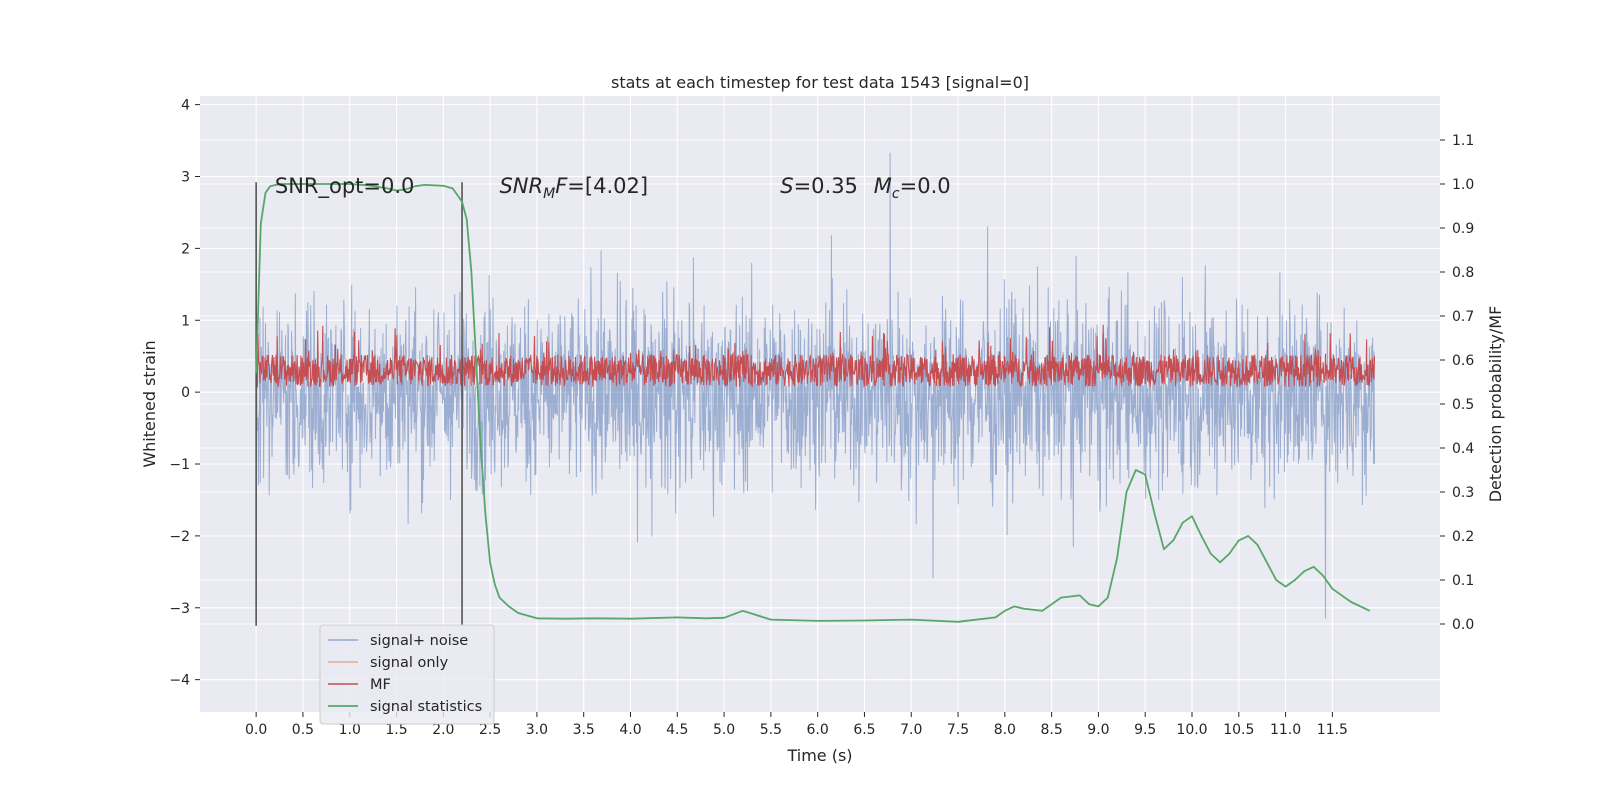 Image resolution: width=1600 pixels, height=800 pixels. I want to click on x-tick-label: 7.0, so click(911, 730).